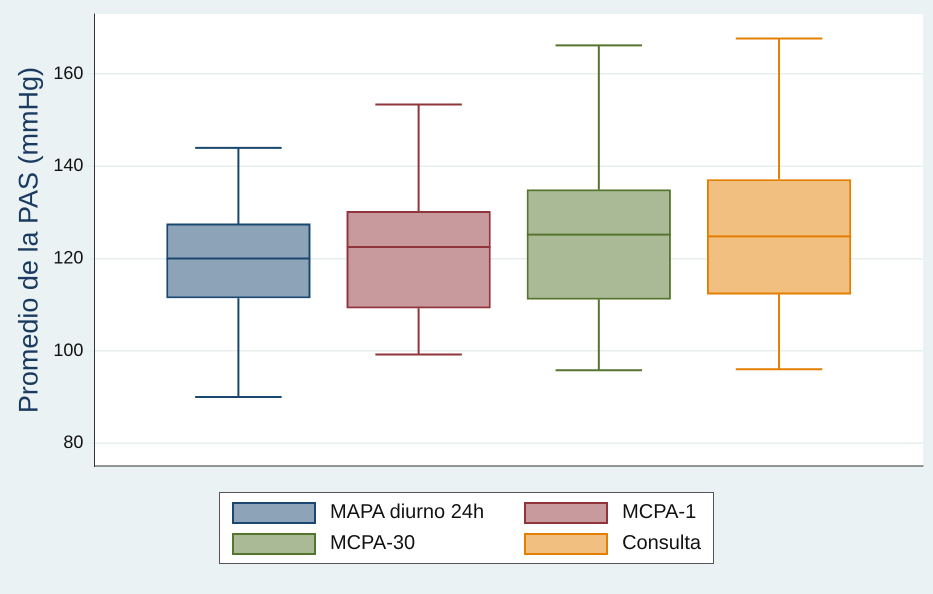  I want to click on legend-label: MCPA-1, so click(659, 512).